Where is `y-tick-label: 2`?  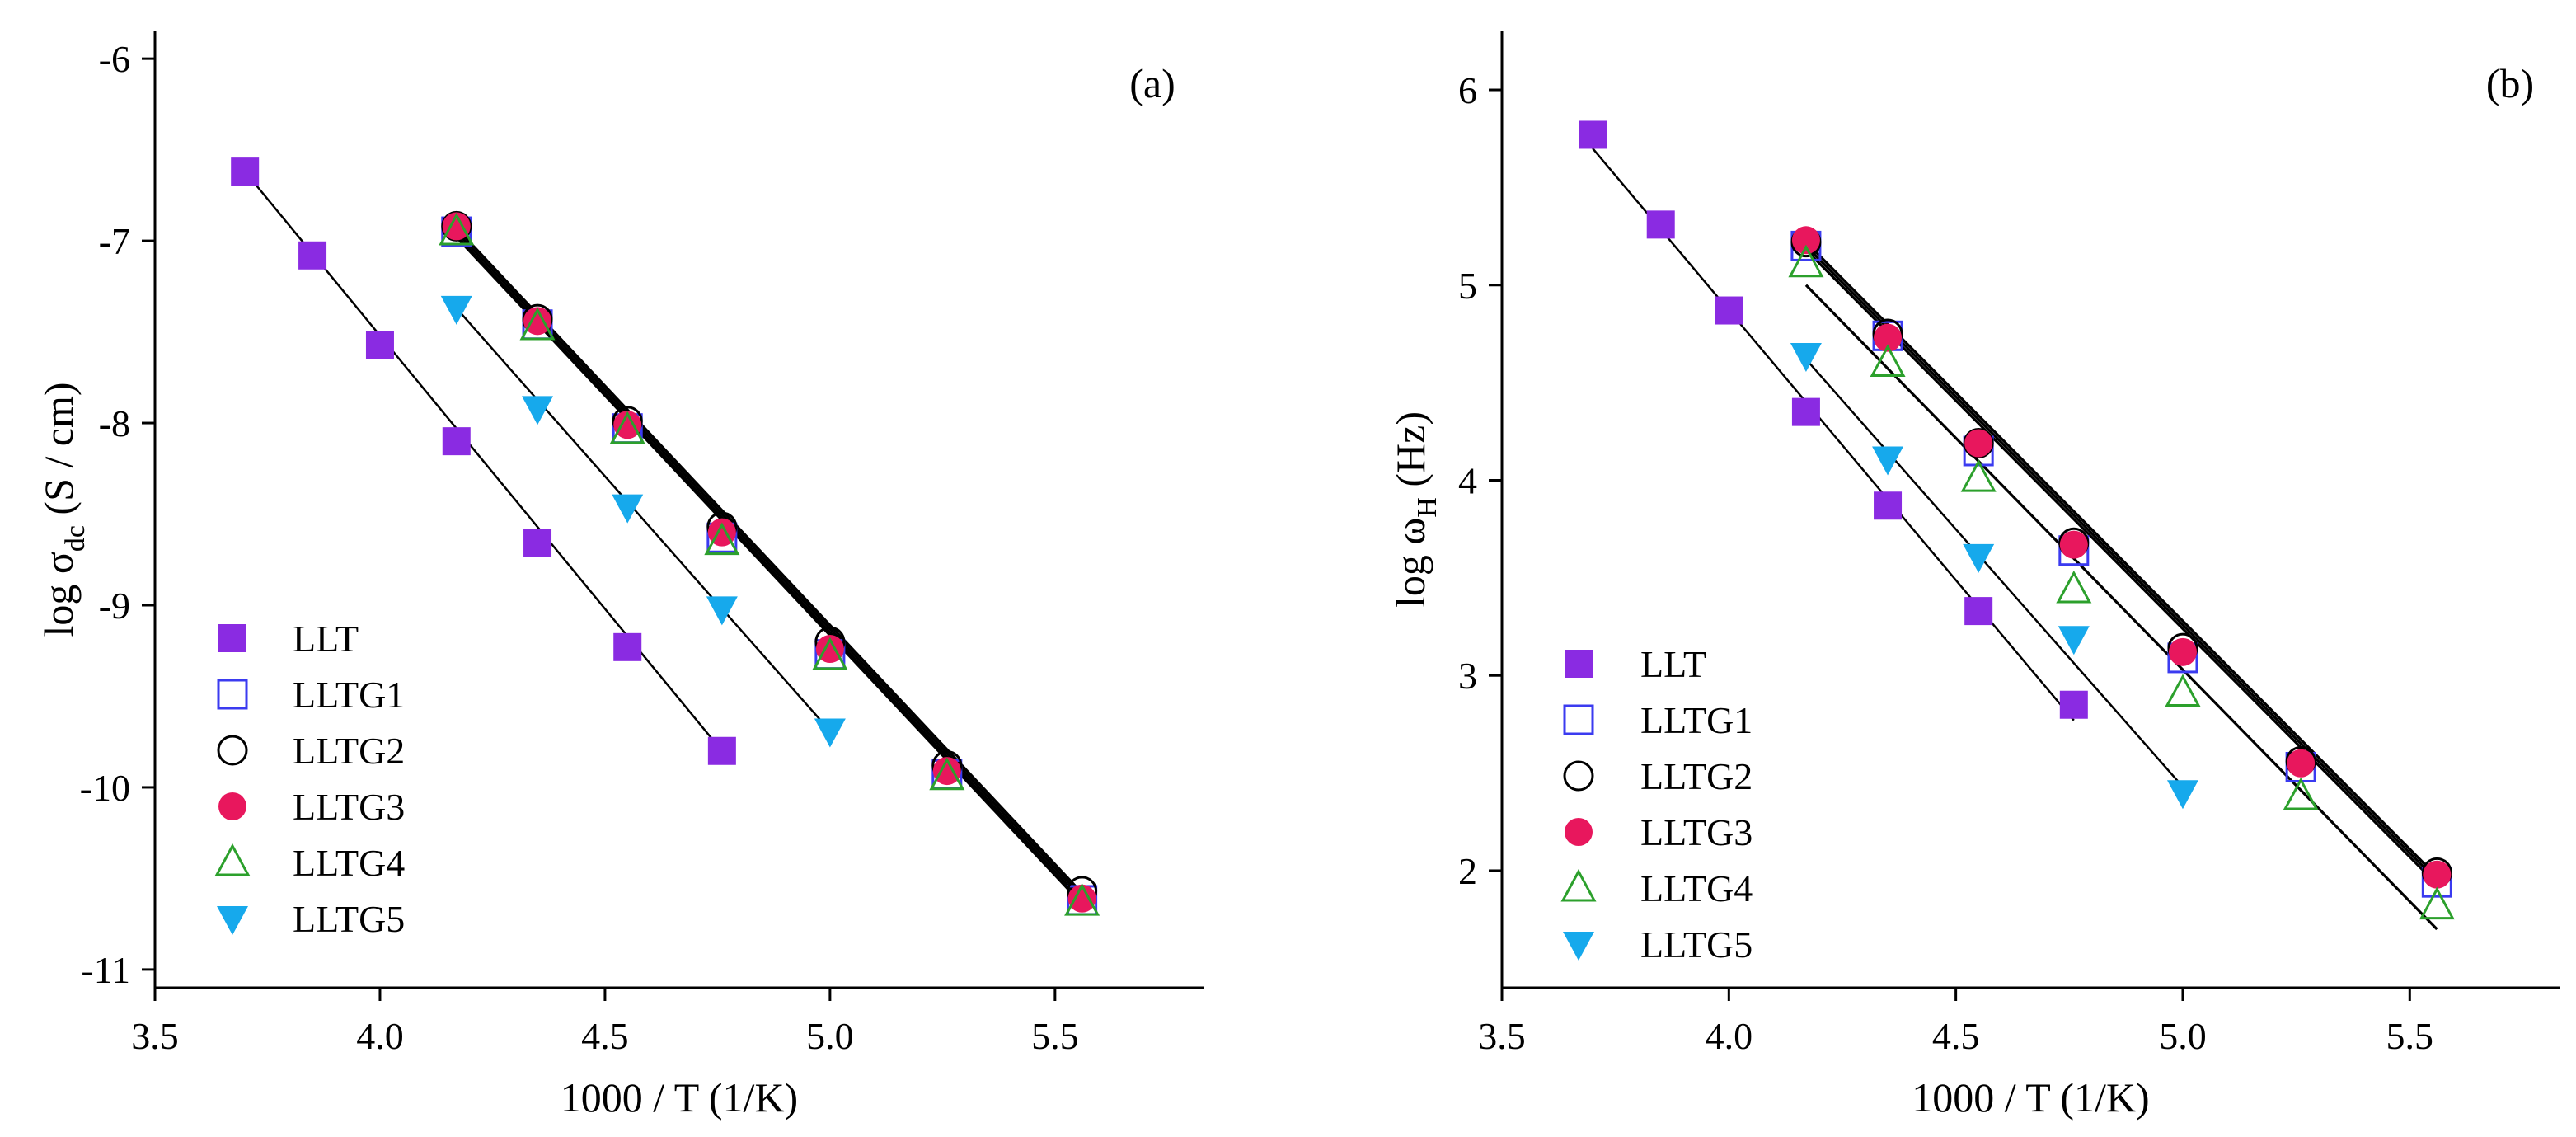
y-tick-label: 2 is located at coordinates (1468, 871).